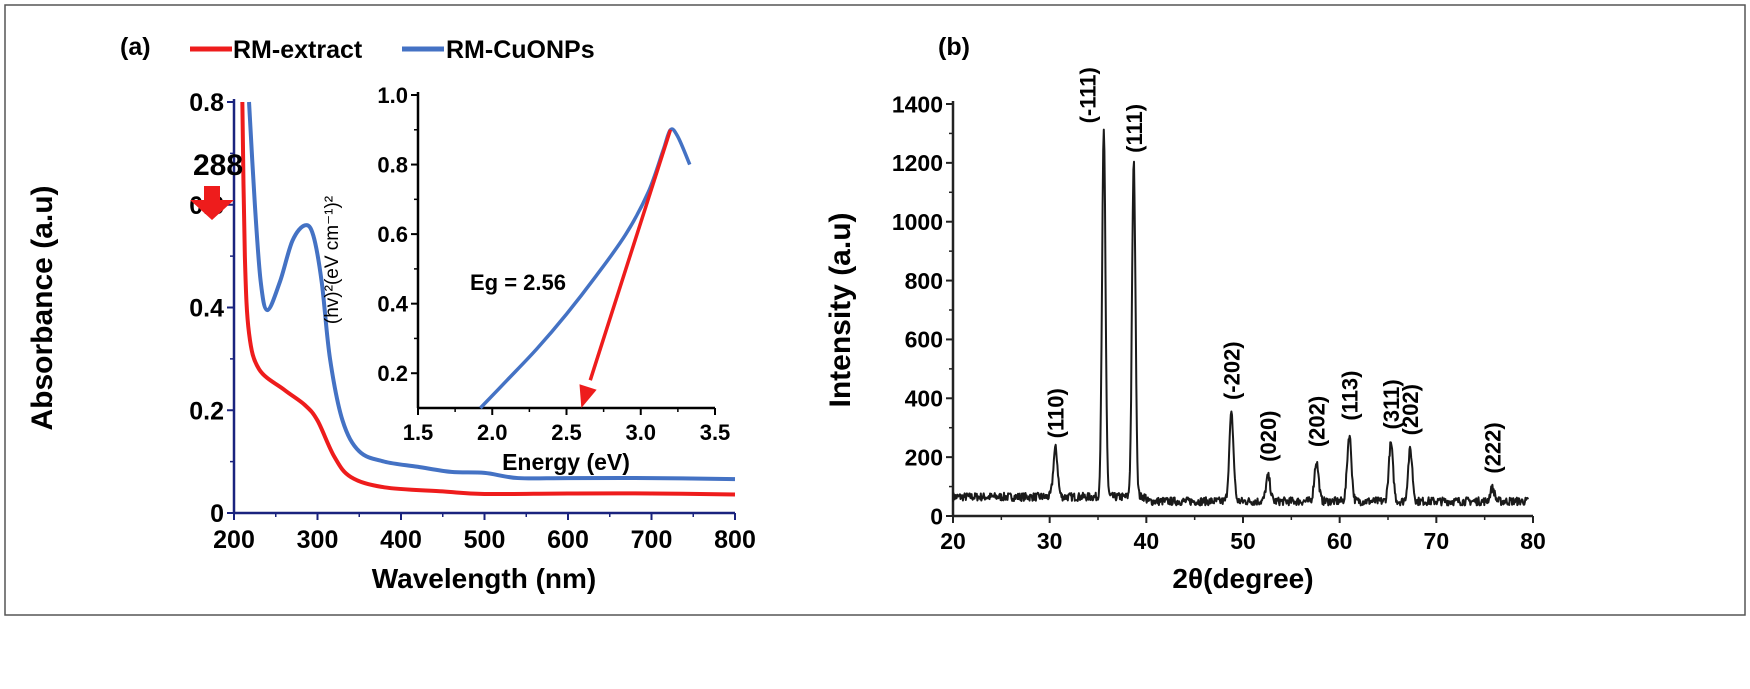 The image size is (1750, 689). I want to click on peak-label: (113), so click(1349, 396).